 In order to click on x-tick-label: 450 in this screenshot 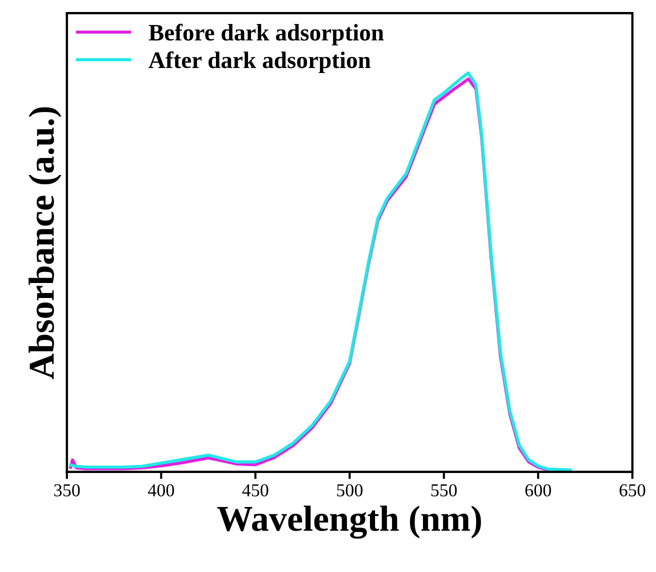, I will do `click(255, 490)`.